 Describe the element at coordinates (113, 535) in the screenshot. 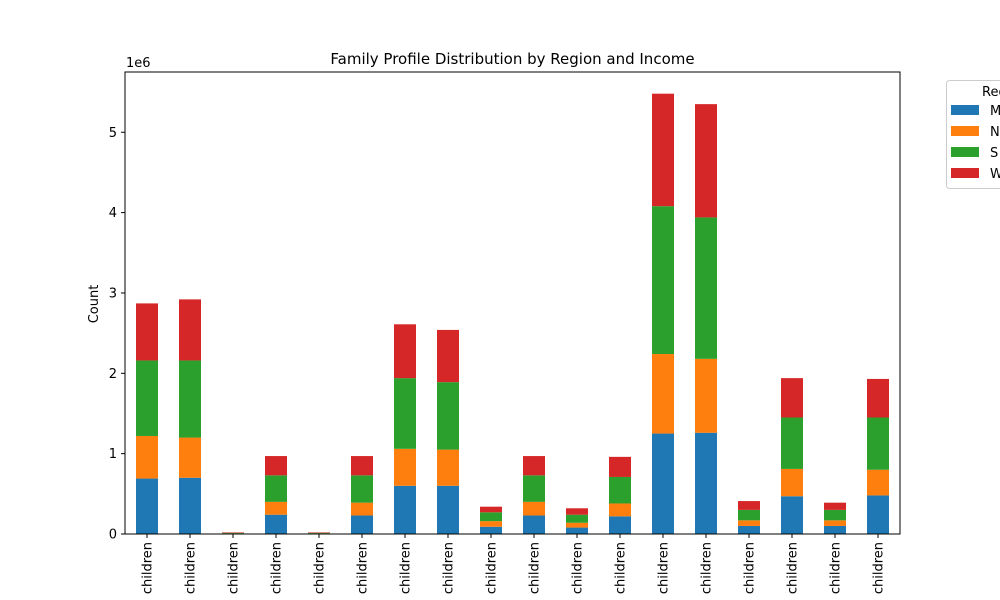

I see `y-tick-label: 0` at that location.